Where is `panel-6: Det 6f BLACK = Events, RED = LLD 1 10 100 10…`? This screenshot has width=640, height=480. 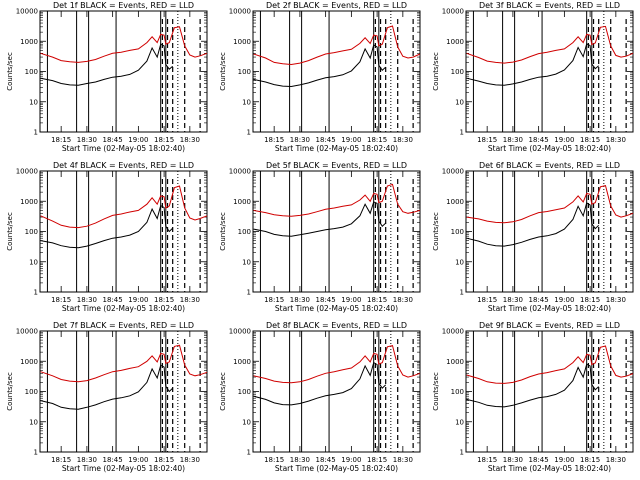
panel-6: Det 6f BLACK = Events, RED = LLD 1 10 100 10… is located at coordinates (533, 237).